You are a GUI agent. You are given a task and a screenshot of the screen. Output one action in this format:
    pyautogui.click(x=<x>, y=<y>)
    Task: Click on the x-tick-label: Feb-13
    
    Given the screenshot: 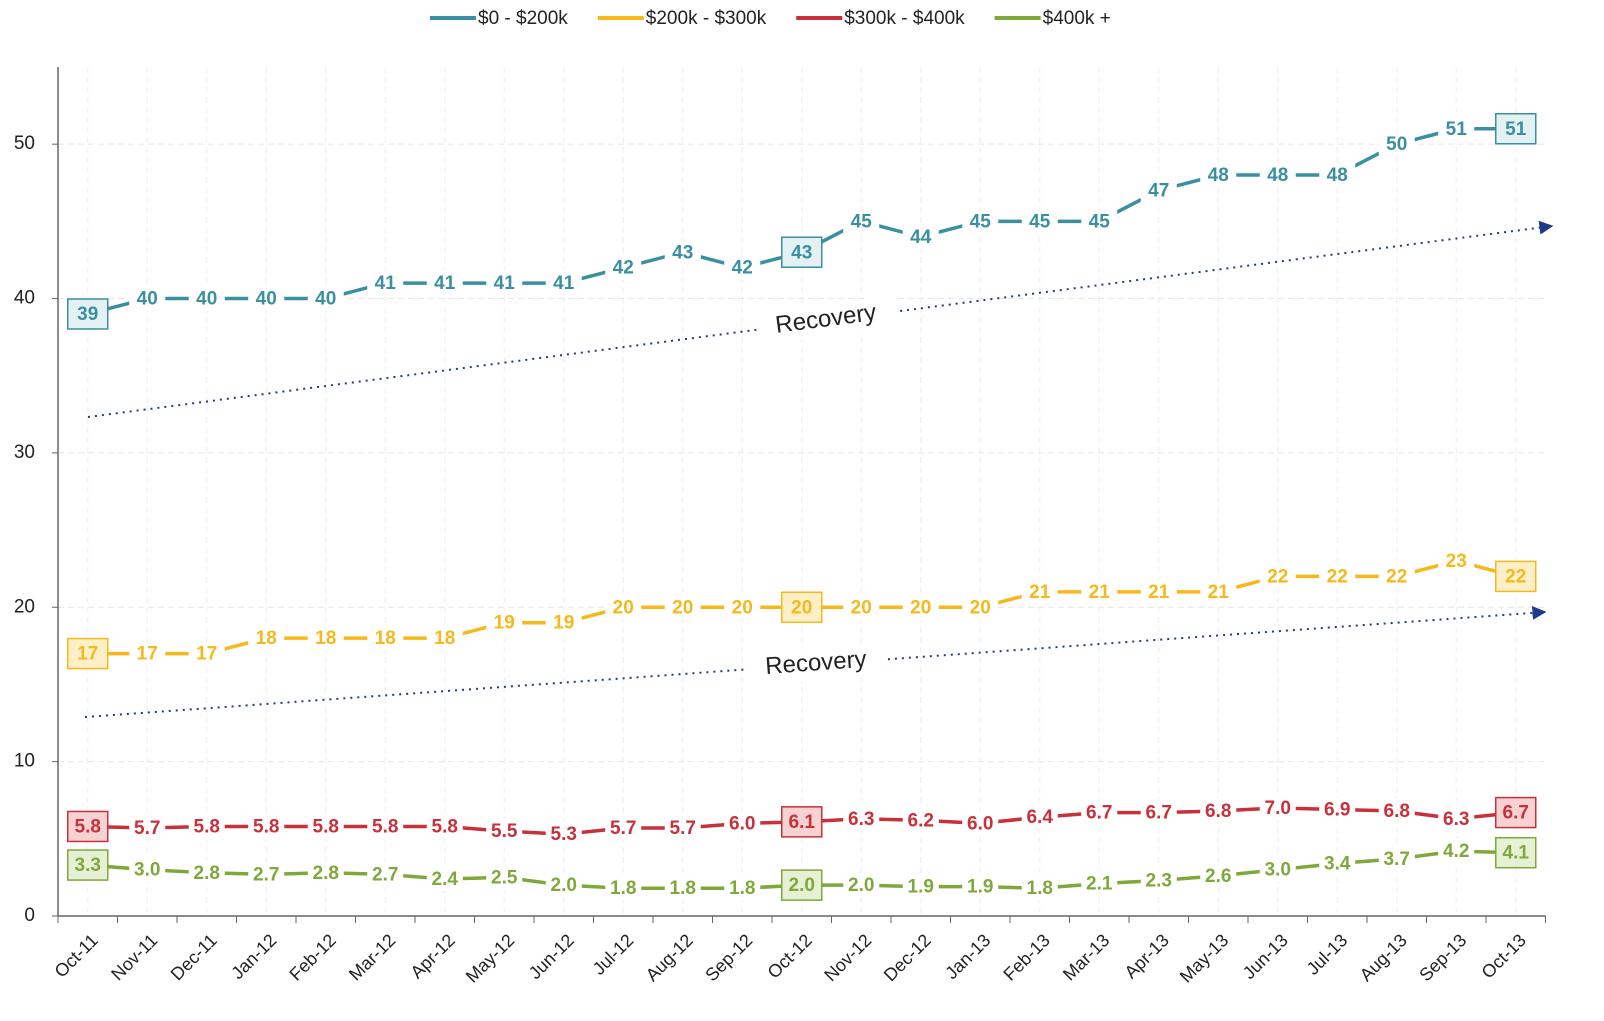 What is the action you would take?
    pyautogui.click(x=1026, y=957)
    